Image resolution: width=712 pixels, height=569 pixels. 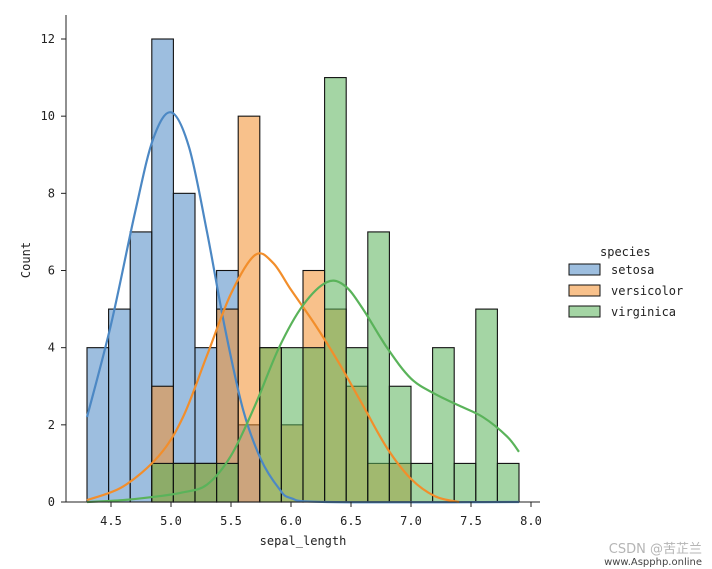 I want to click on x-tick-label: 6.0, so click(x=291, y=521).